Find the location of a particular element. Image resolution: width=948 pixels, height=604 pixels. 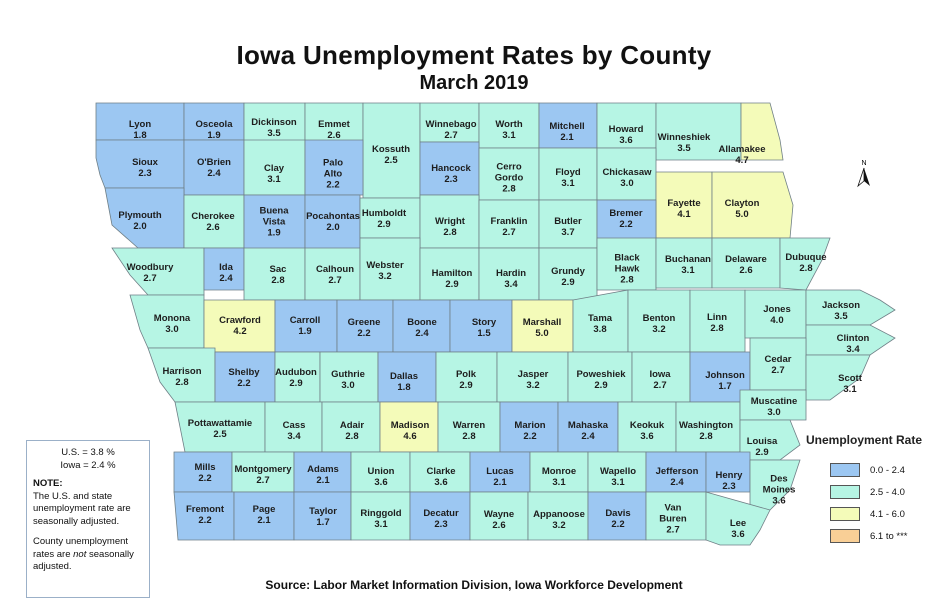

county-rate: 3.6 is located at coordinates (380, 482).